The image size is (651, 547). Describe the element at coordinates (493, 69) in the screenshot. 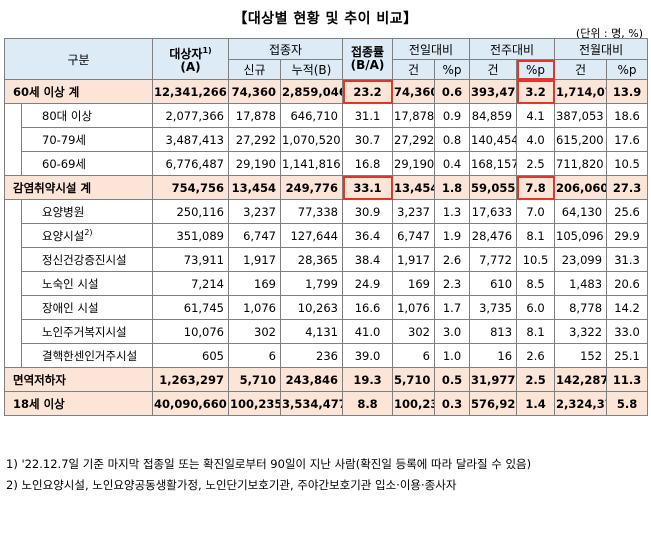

I see `header-week-count: 건` at that location.